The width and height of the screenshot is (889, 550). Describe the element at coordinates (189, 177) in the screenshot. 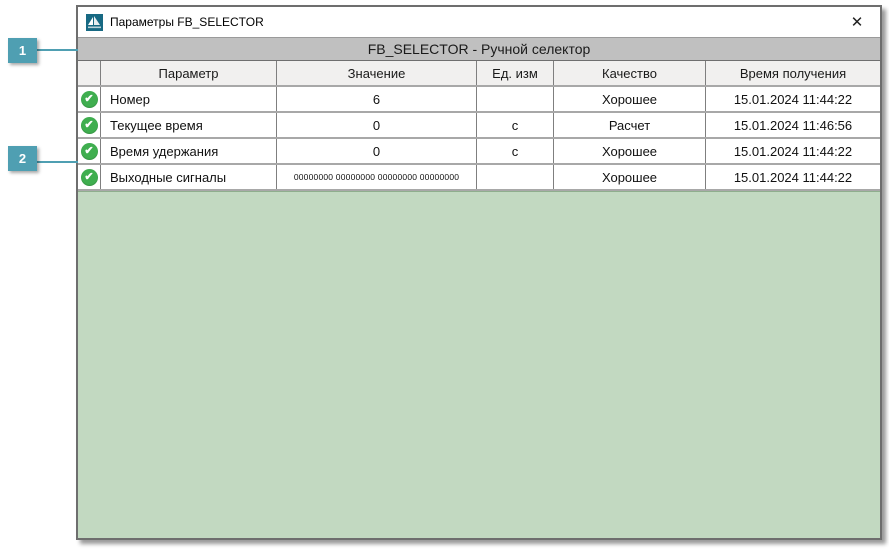

I see `param-name: Выходные сигналы` at that location.